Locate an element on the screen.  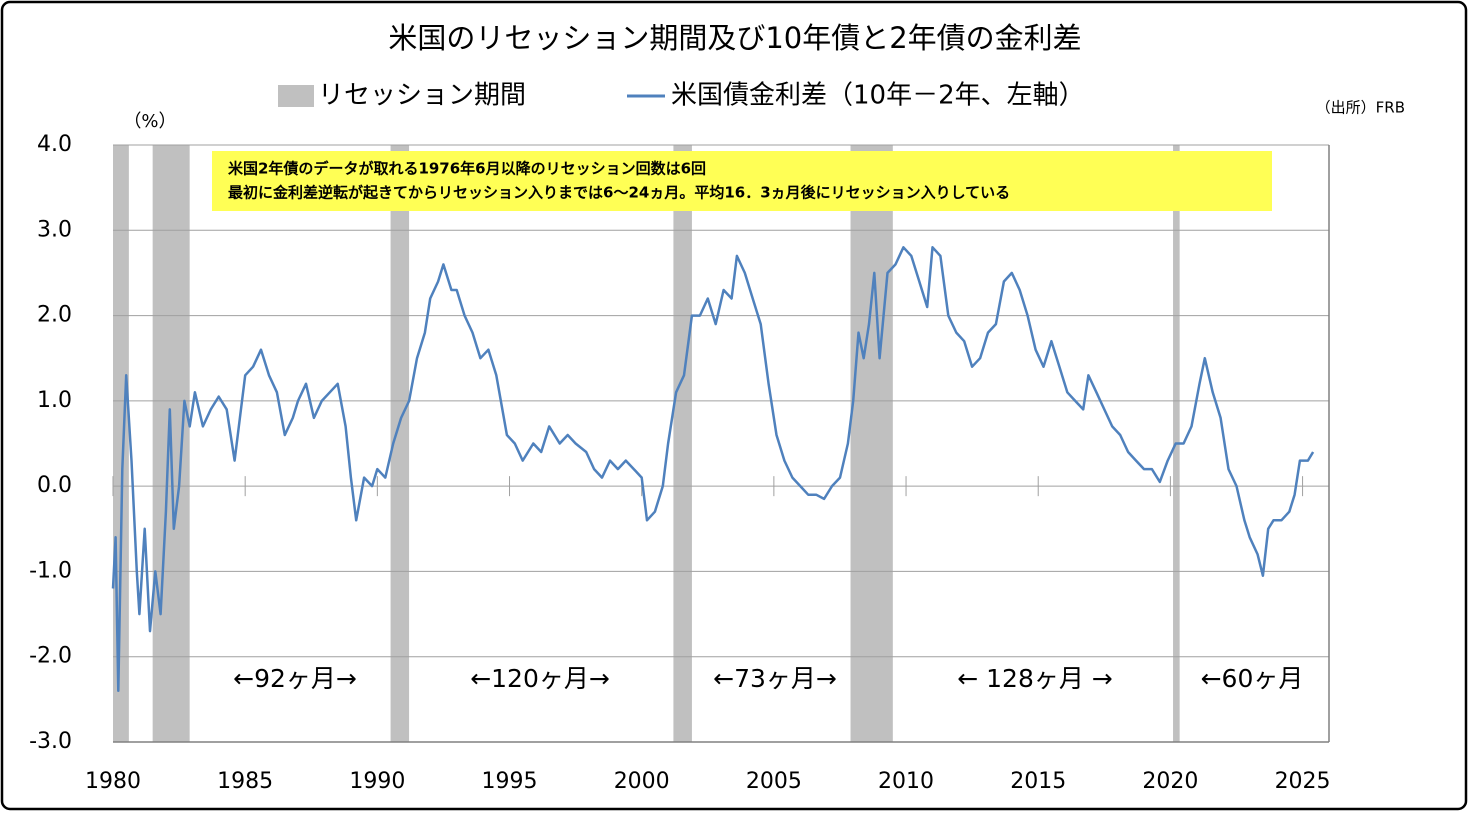
annotation: ← 128ヶ月 → is located at coordinates (1035, 678).